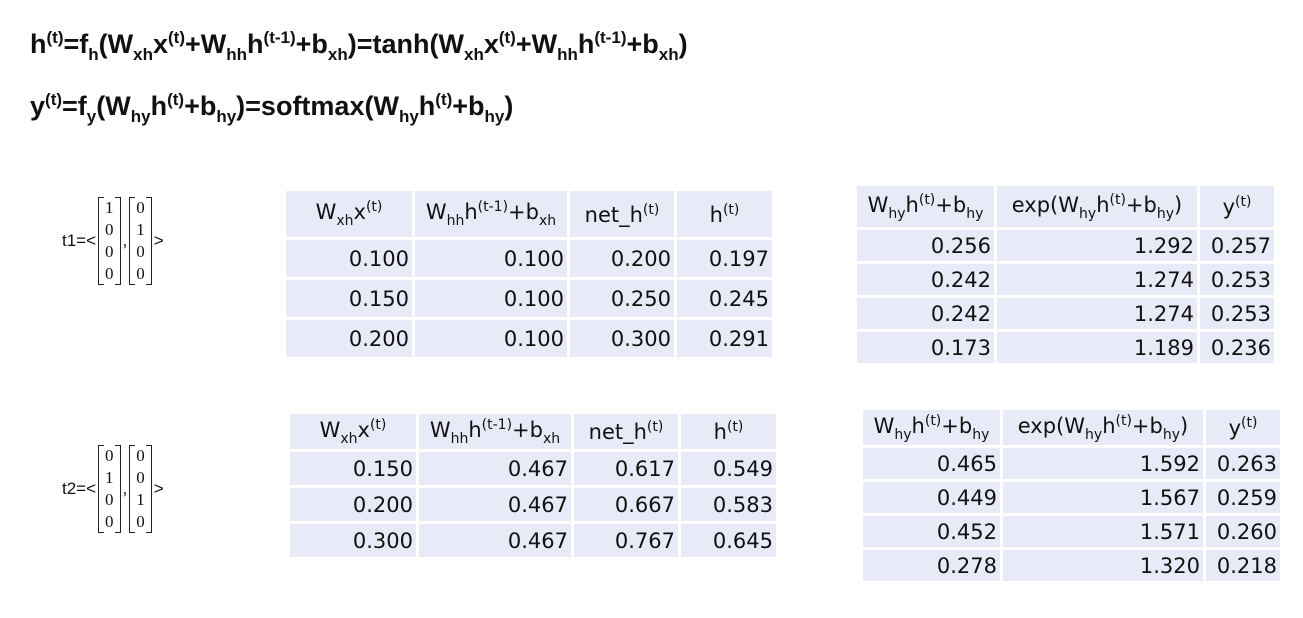 This screenshot has width=1303, height=618. Describe the element at coordinates (1243, 565) in the screenshot. I see `table-cell: 0.218` at that location.